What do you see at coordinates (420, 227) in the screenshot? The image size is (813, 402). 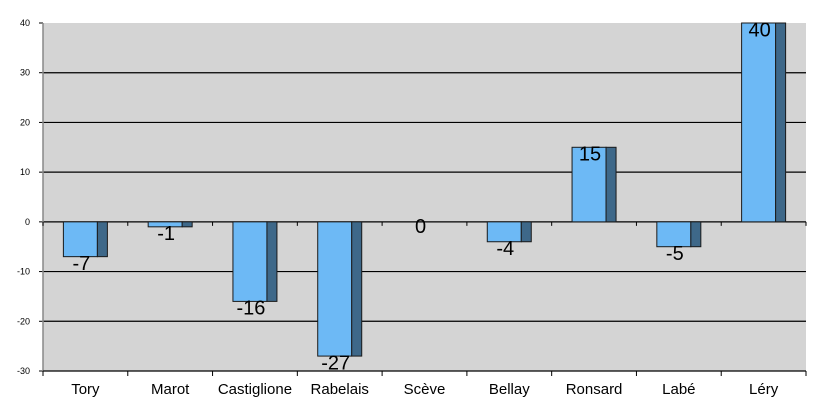 I see `data-label: 0` at bounding box center [420, 227].